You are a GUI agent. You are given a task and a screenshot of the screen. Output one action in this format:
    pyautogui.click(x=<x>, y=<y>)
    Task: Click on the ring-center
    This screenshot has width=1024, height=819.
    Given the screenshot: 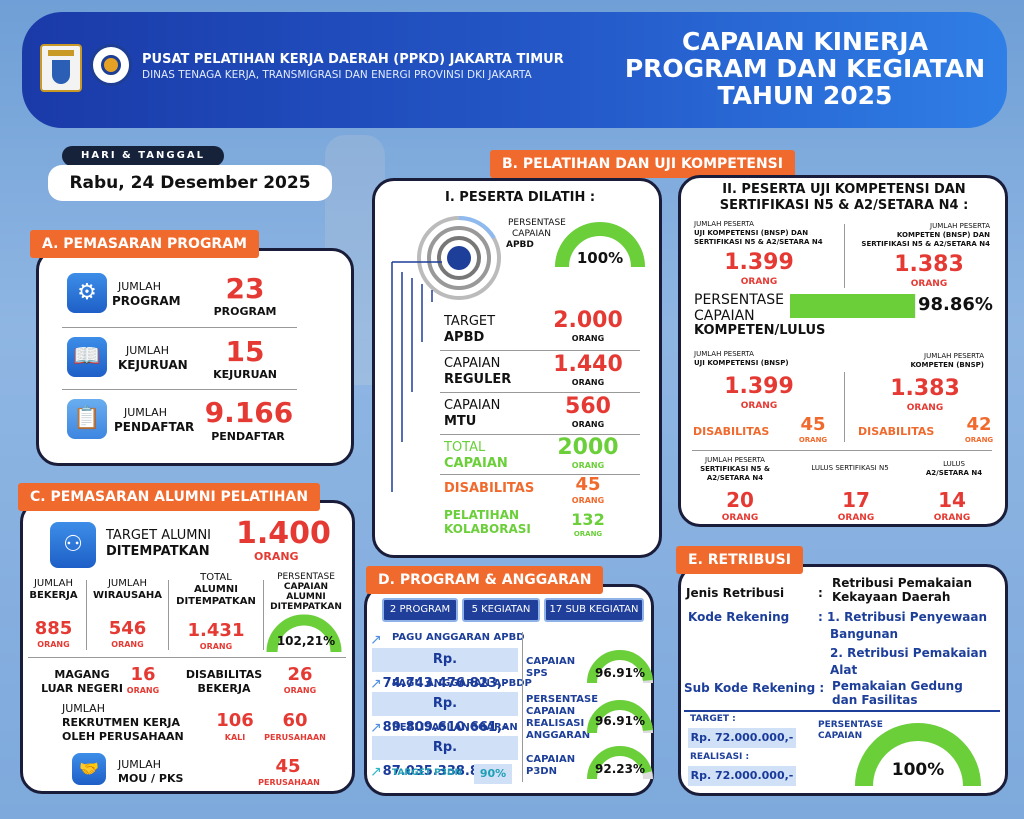 What is the action you would take?
    pyautogui.click(x=459, y=258)
    